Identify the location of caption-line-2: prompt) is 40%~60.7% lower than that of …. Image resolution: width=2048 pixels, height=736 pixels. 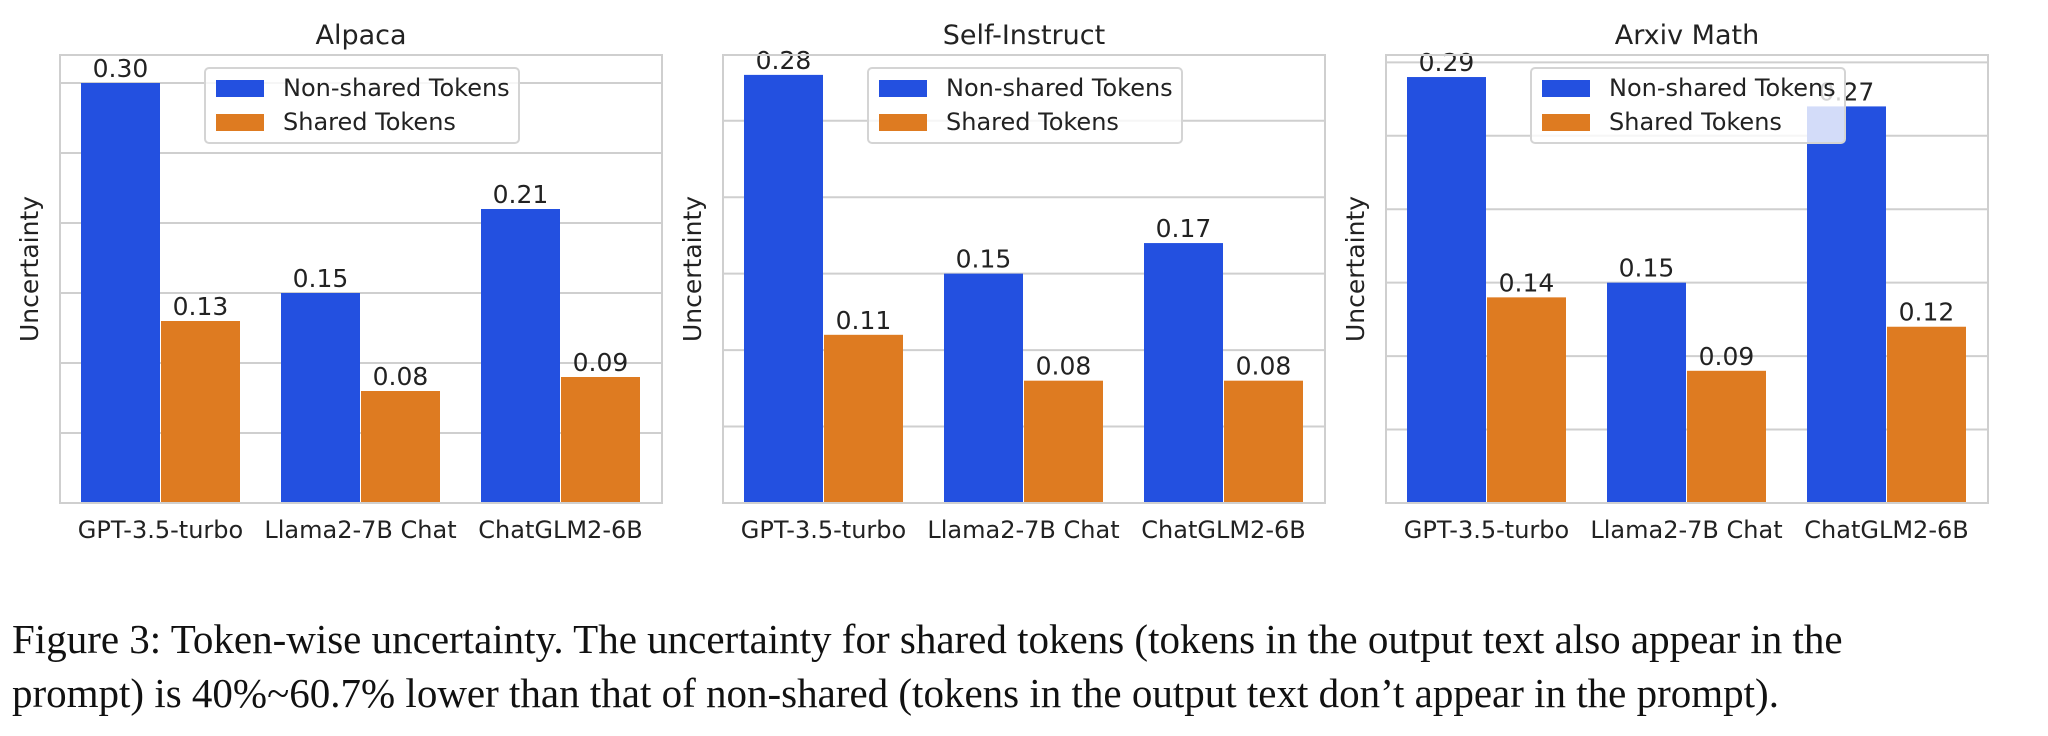
(895, 693).